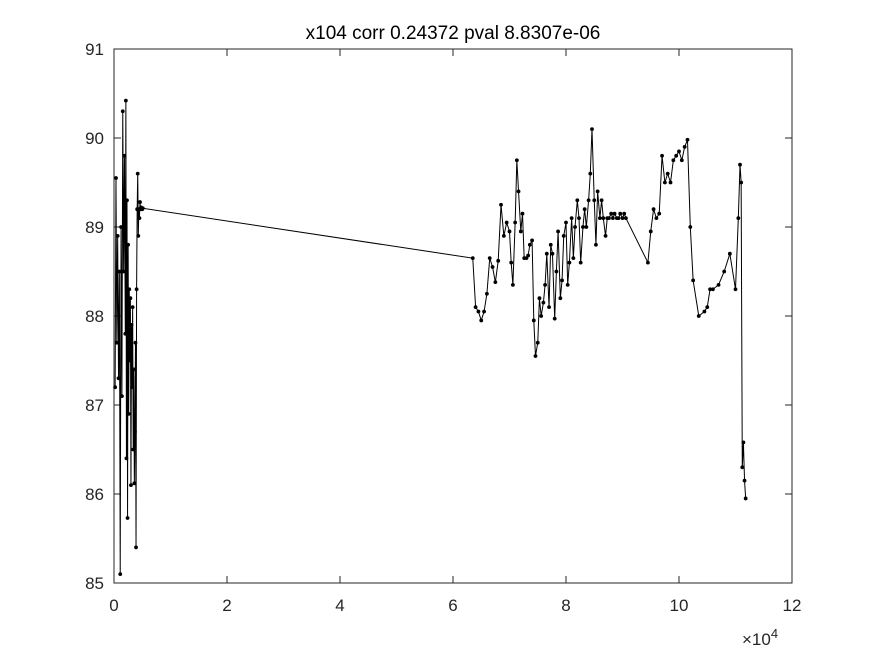 The height and width of the screenshot is (656, 875). What do you see at coordinates (565, 605) in the screenshot?
I see `x-tick-label: 8` at bounding box center [565, 605].